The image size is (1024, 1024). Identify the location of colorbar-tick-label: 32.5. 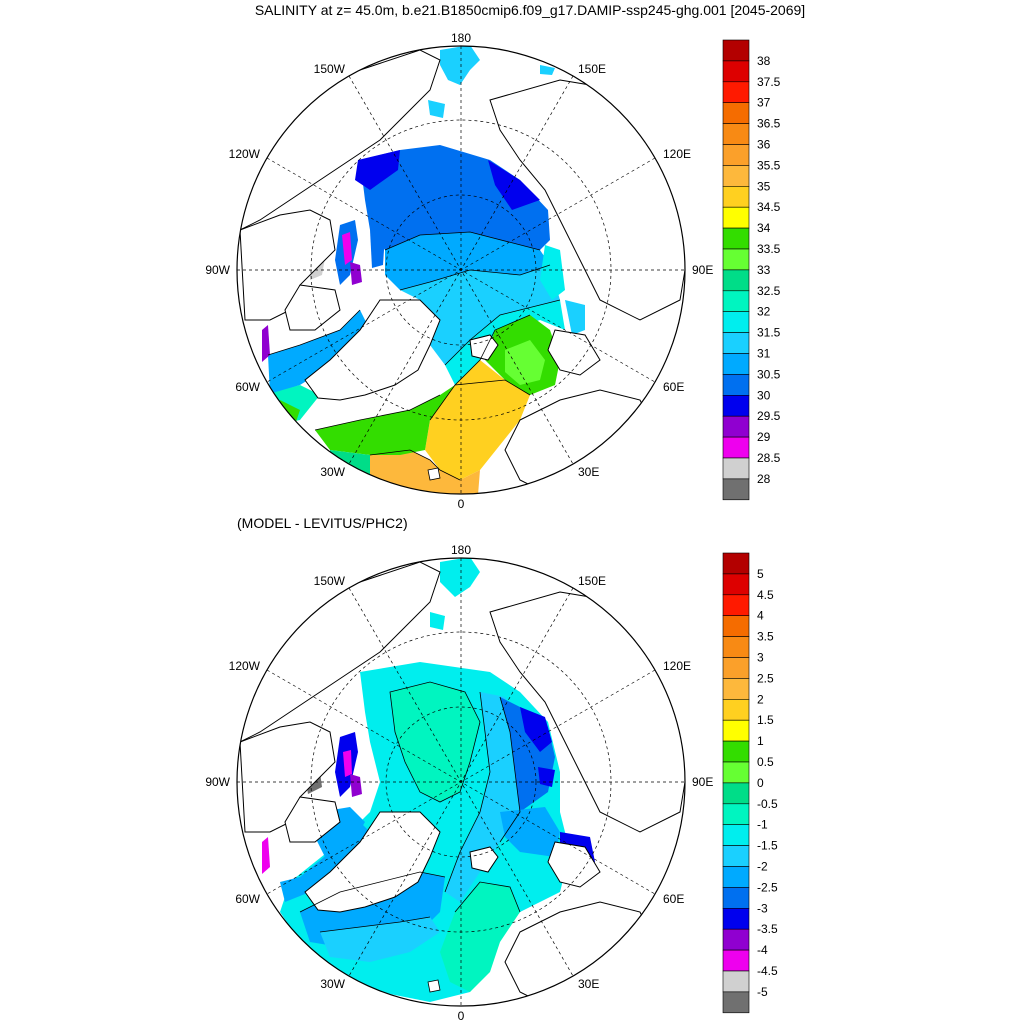
(769, 291).